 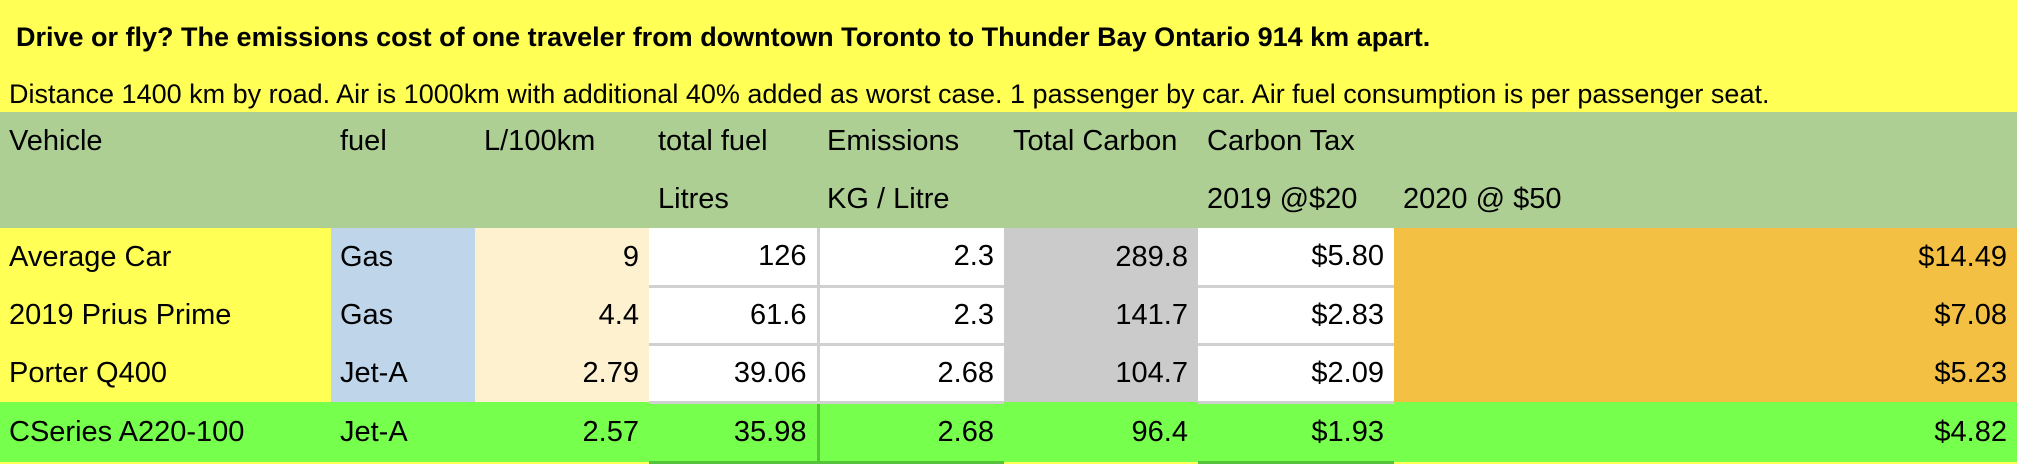 What do you see at coordinates (165, 257) in the screenshot?
I see `cell-vehicle: Average Car` at bounding box center [165, 257].